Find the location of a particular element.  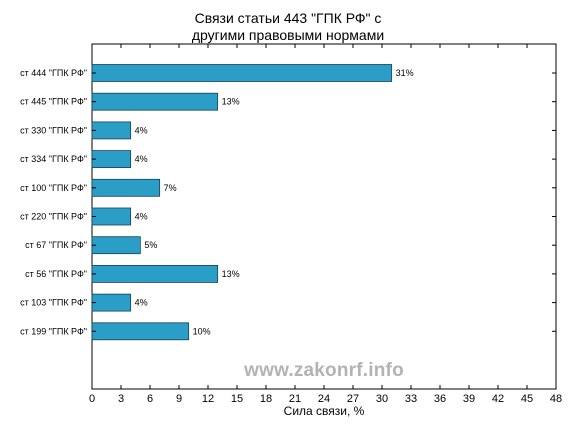

x-tick-label: 6 is located at coordinates (150, 399).